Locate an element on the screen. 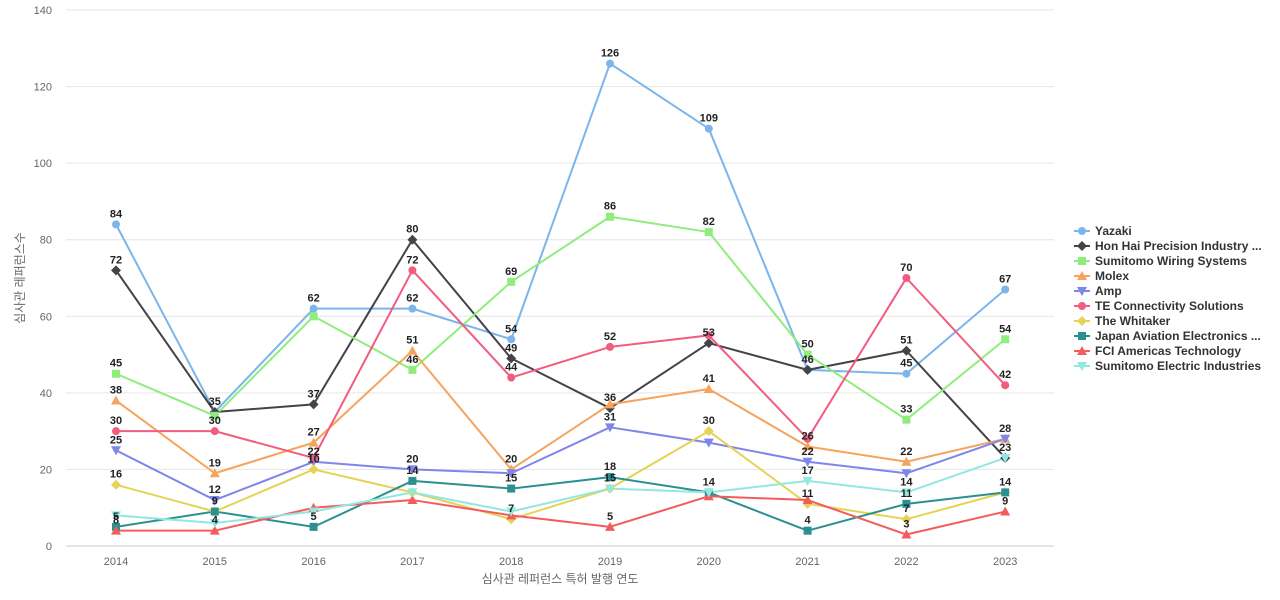  data-label: 12 is located at coordinates (215, 490).